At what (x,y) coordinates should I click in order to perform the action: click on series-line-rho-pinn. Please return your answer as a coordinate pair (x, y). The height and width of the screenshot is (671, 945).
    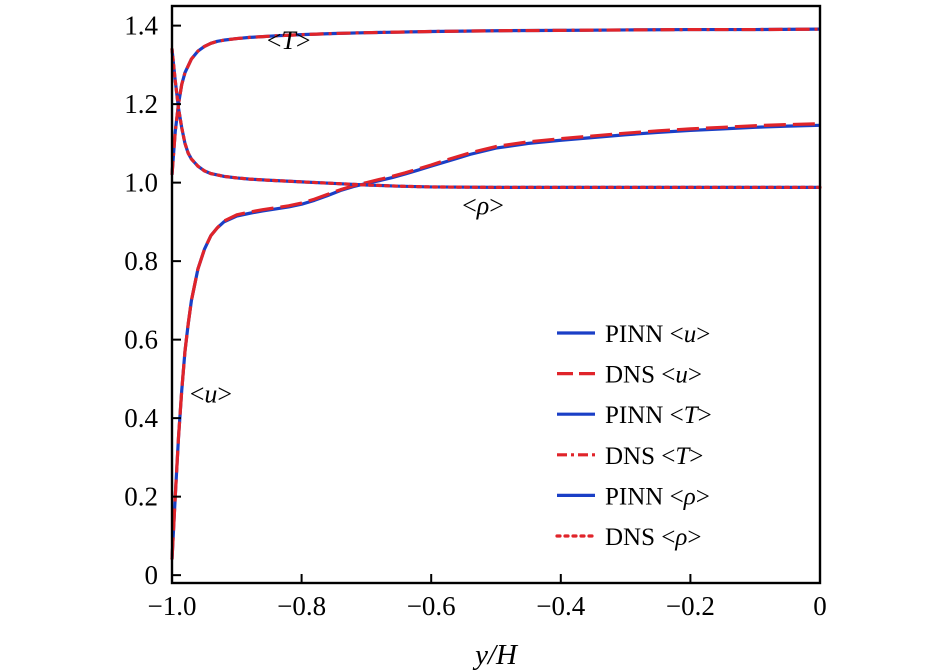
    Looking at the image, I should click on (495, 119).